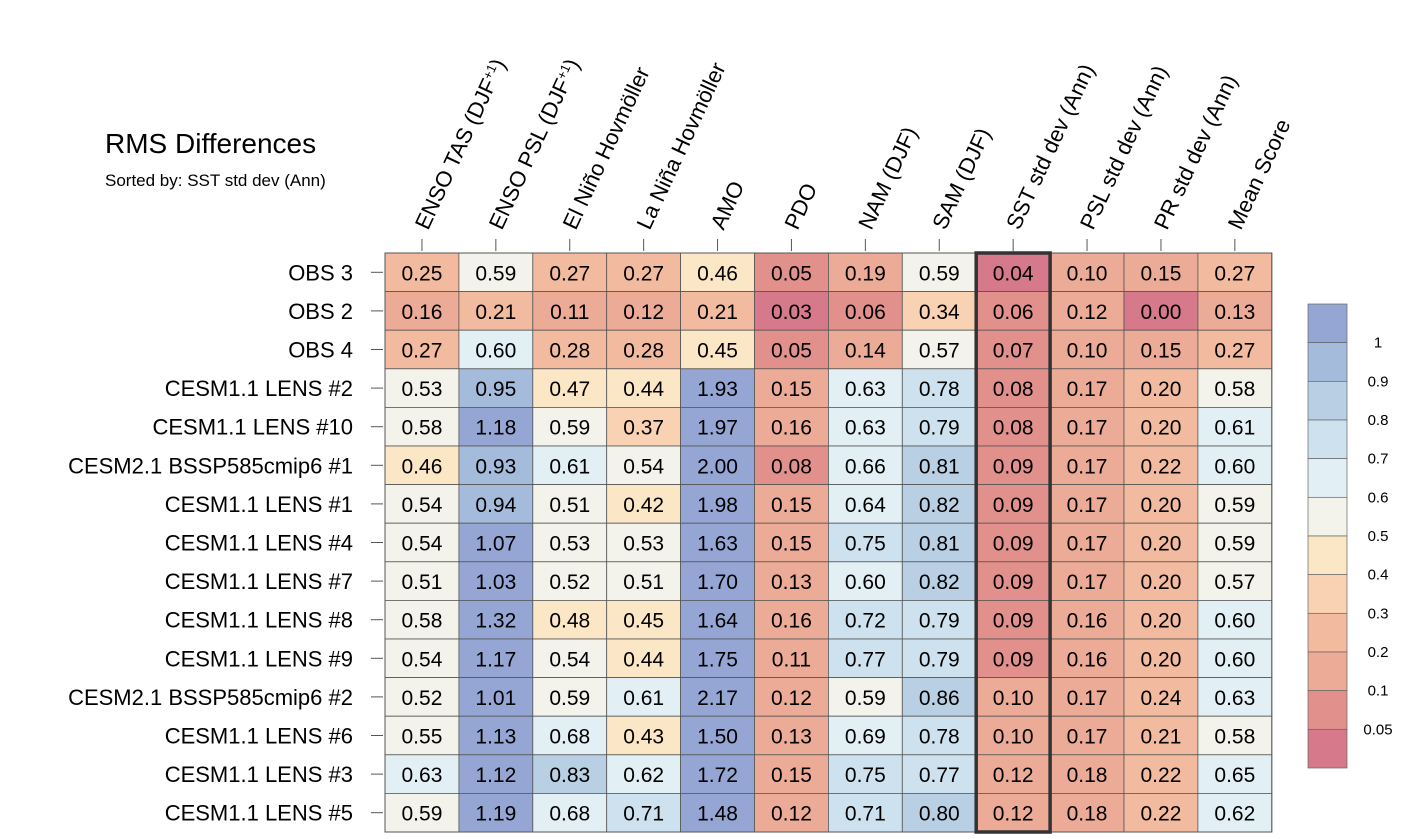 This screenshot has width=1419, height=839. Describe the element at coordinates (1234, 312) in the screenshot. I see `cell-value: 0.13` at that location.